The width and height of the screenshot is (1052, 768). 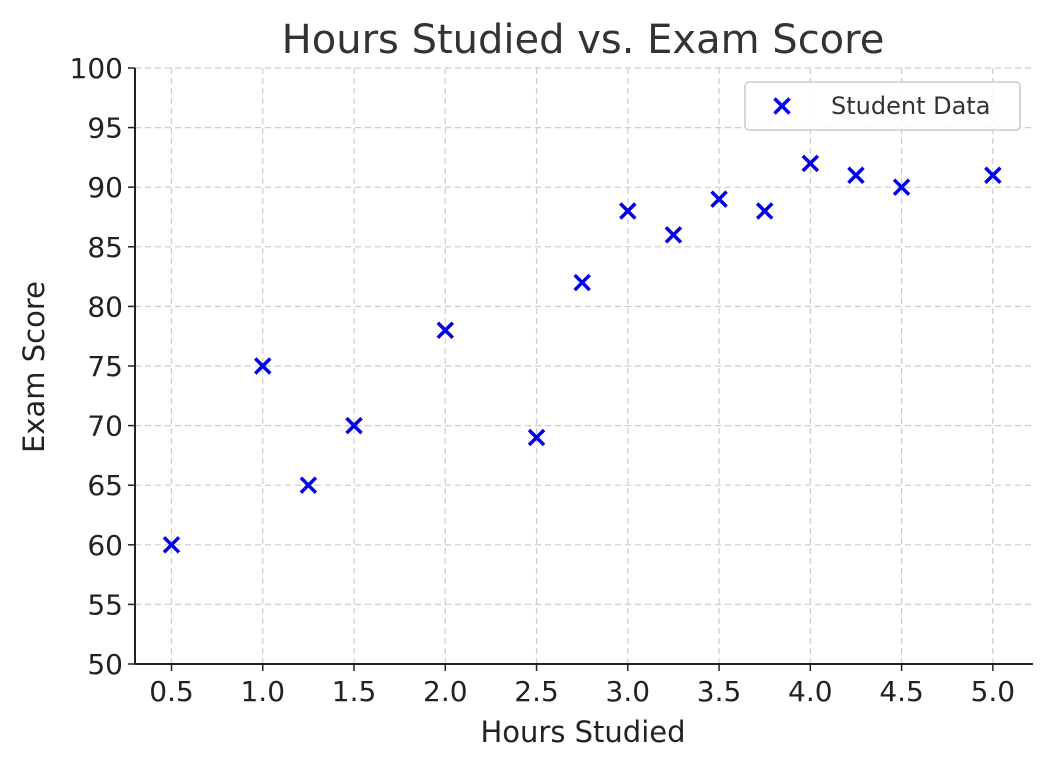 What do you see at coordinates (719, 691) in the screenshot?
I see `x-tick-label: 3.5` at bounding box center [719, 691].